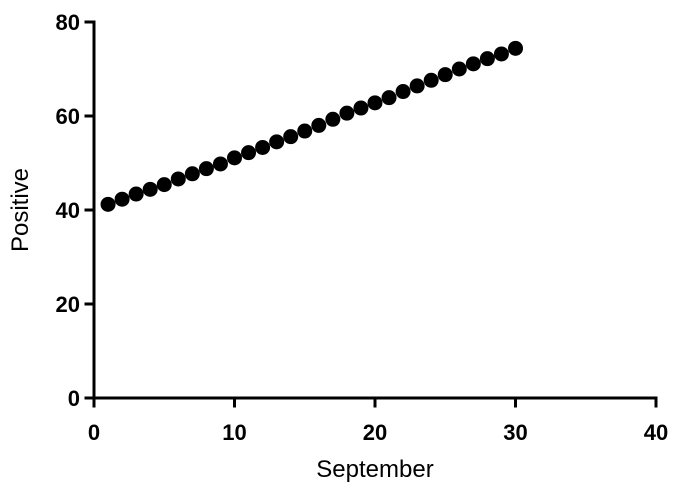 Image resolution: width=678 pixels, height=491 pixels. I want to click on x-tick-label: 30, so click(515, 432).